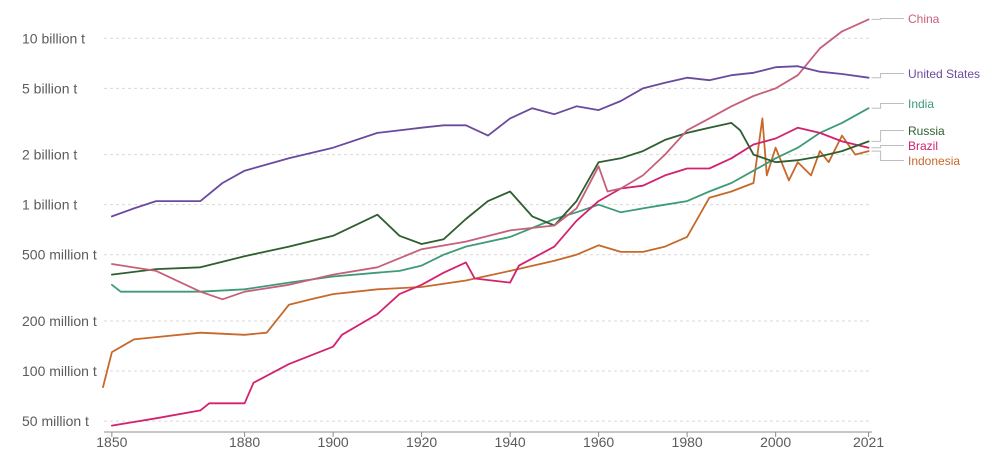 Image resolution: width=992 pixels, height=460 pixels. Describe the element at coordinates (59, 255) in the screenshot. I see `y-tick-label: 500 million t` at that location.